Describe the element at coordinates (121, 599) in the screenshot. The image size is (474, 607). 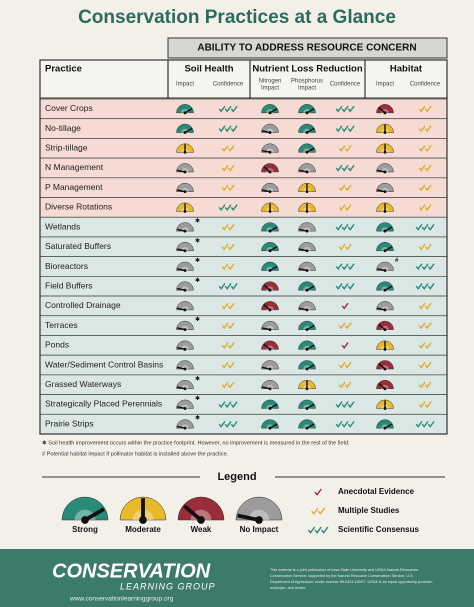
I see `url: www.conservationlearninggroup.org` at that location.